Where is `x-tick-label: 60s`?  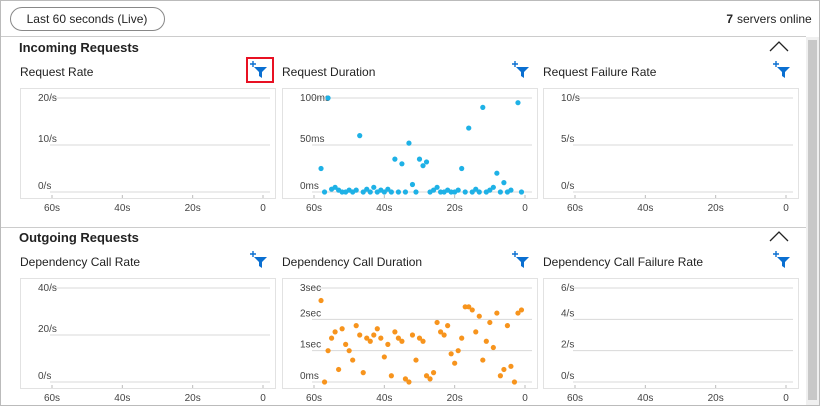 x-tick-label: 60s is located at coordinates (314, 208).